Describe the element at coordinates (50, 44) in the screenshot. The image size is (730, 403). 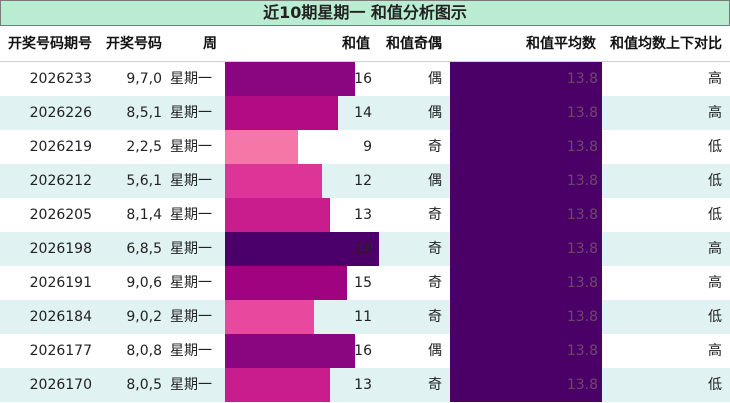
I see `header-issue: 开奖号码期号` at that location.